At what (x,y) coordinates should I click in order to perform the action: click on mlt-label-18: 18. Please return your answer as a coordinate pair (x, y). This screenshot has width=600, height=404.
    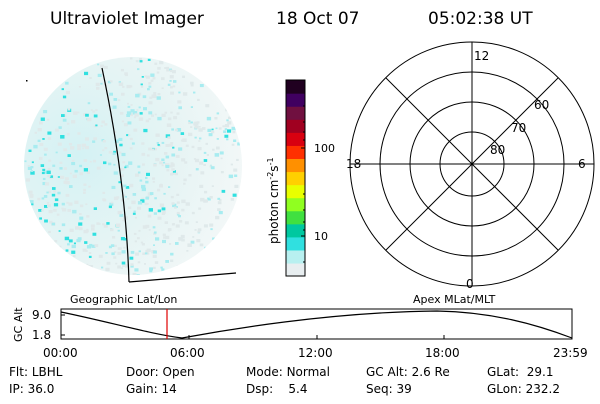
    Looking at the image, I should click on (353, 164).